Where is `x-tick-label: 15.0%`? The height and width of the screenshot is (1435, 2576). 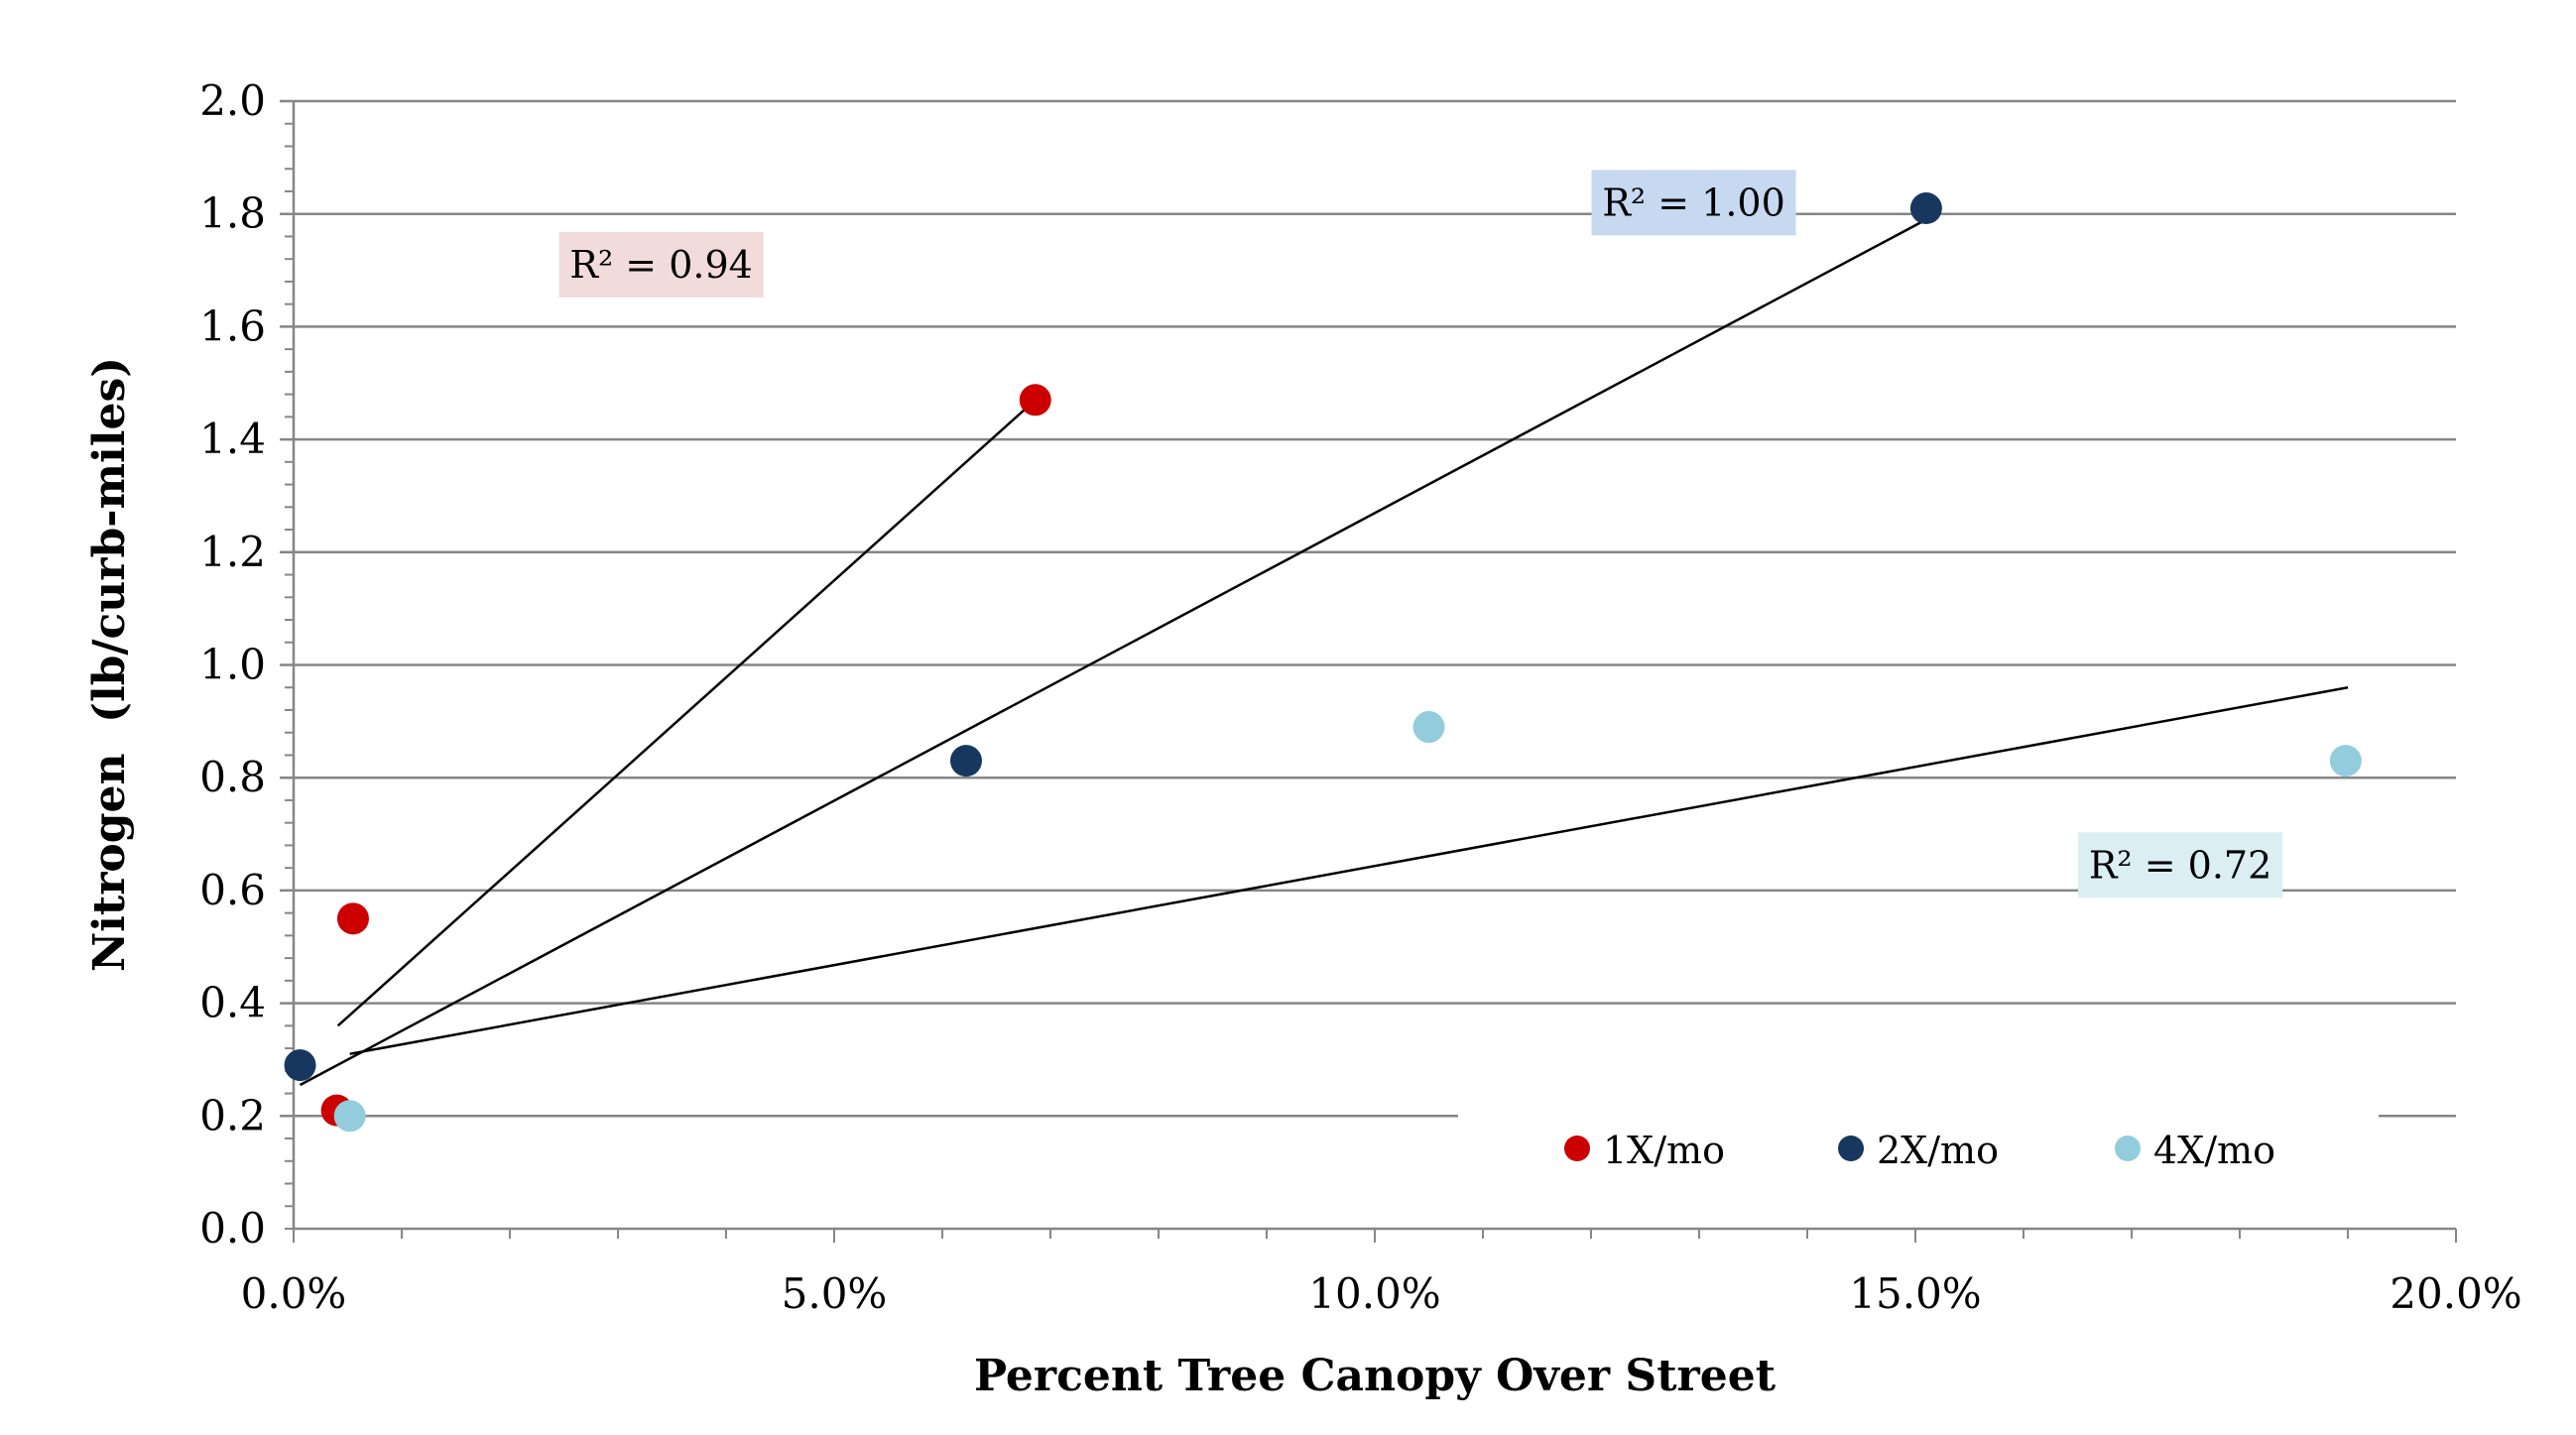
x-tick-label: 15.0% is located at coordinates (1915, 1293).